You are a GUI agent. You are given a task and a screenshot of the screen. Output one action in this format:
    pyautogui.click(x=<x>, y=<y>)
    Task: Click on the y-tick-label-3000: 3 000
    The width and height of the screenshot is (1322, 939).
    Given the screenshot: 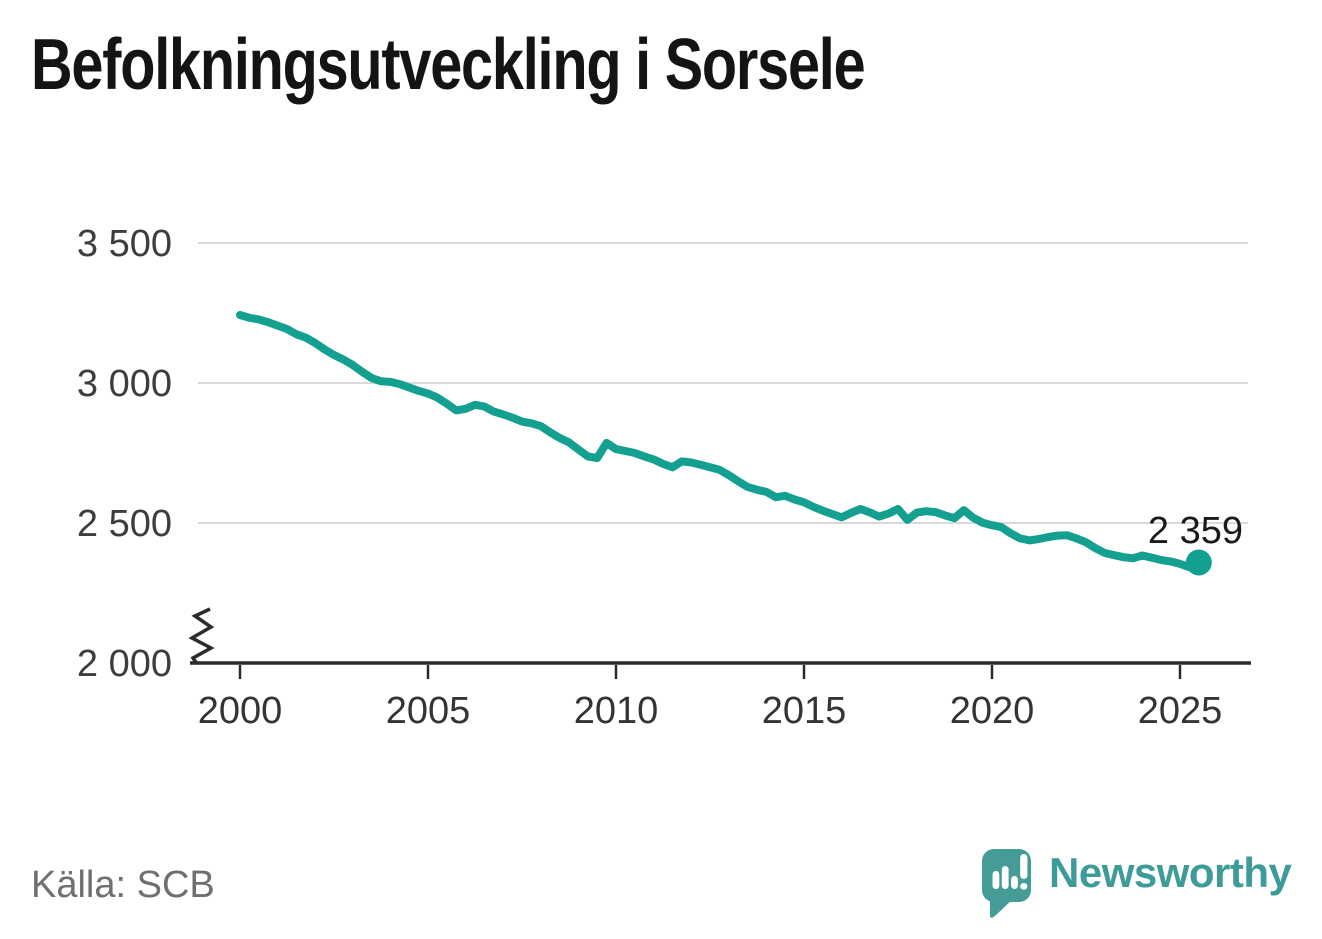 What is the action you would take?
    pyautogui.click(x=124, y=384)
    